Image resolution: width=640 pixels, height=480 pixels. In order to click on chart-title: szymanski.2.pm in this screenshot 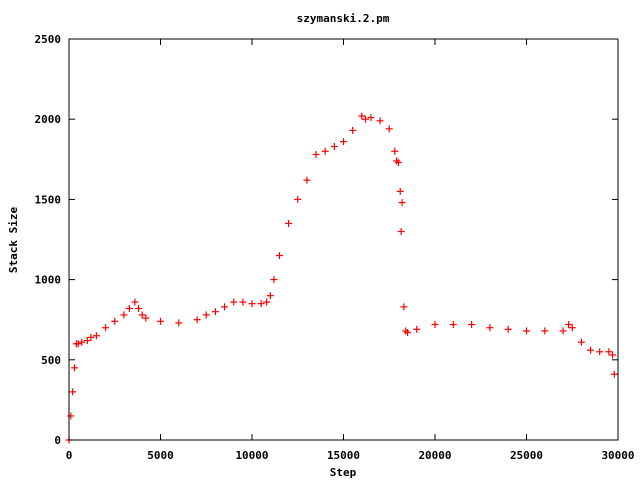, I will do `click(343, 18)`.